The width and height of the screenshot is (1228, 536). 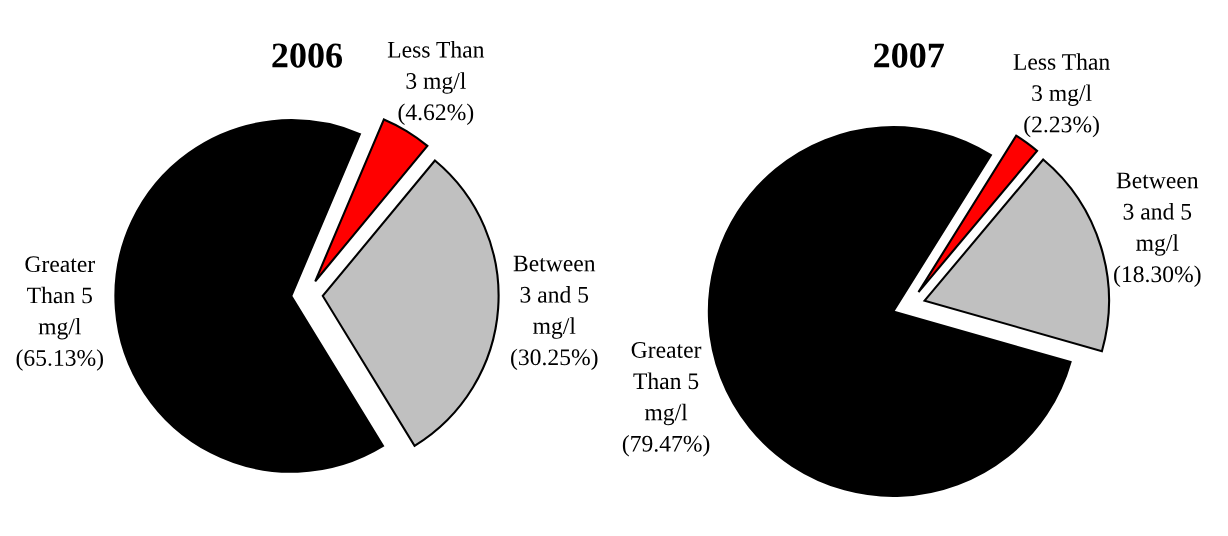 I want to click on data-label: (65.13%), so click(x=60, y=360).